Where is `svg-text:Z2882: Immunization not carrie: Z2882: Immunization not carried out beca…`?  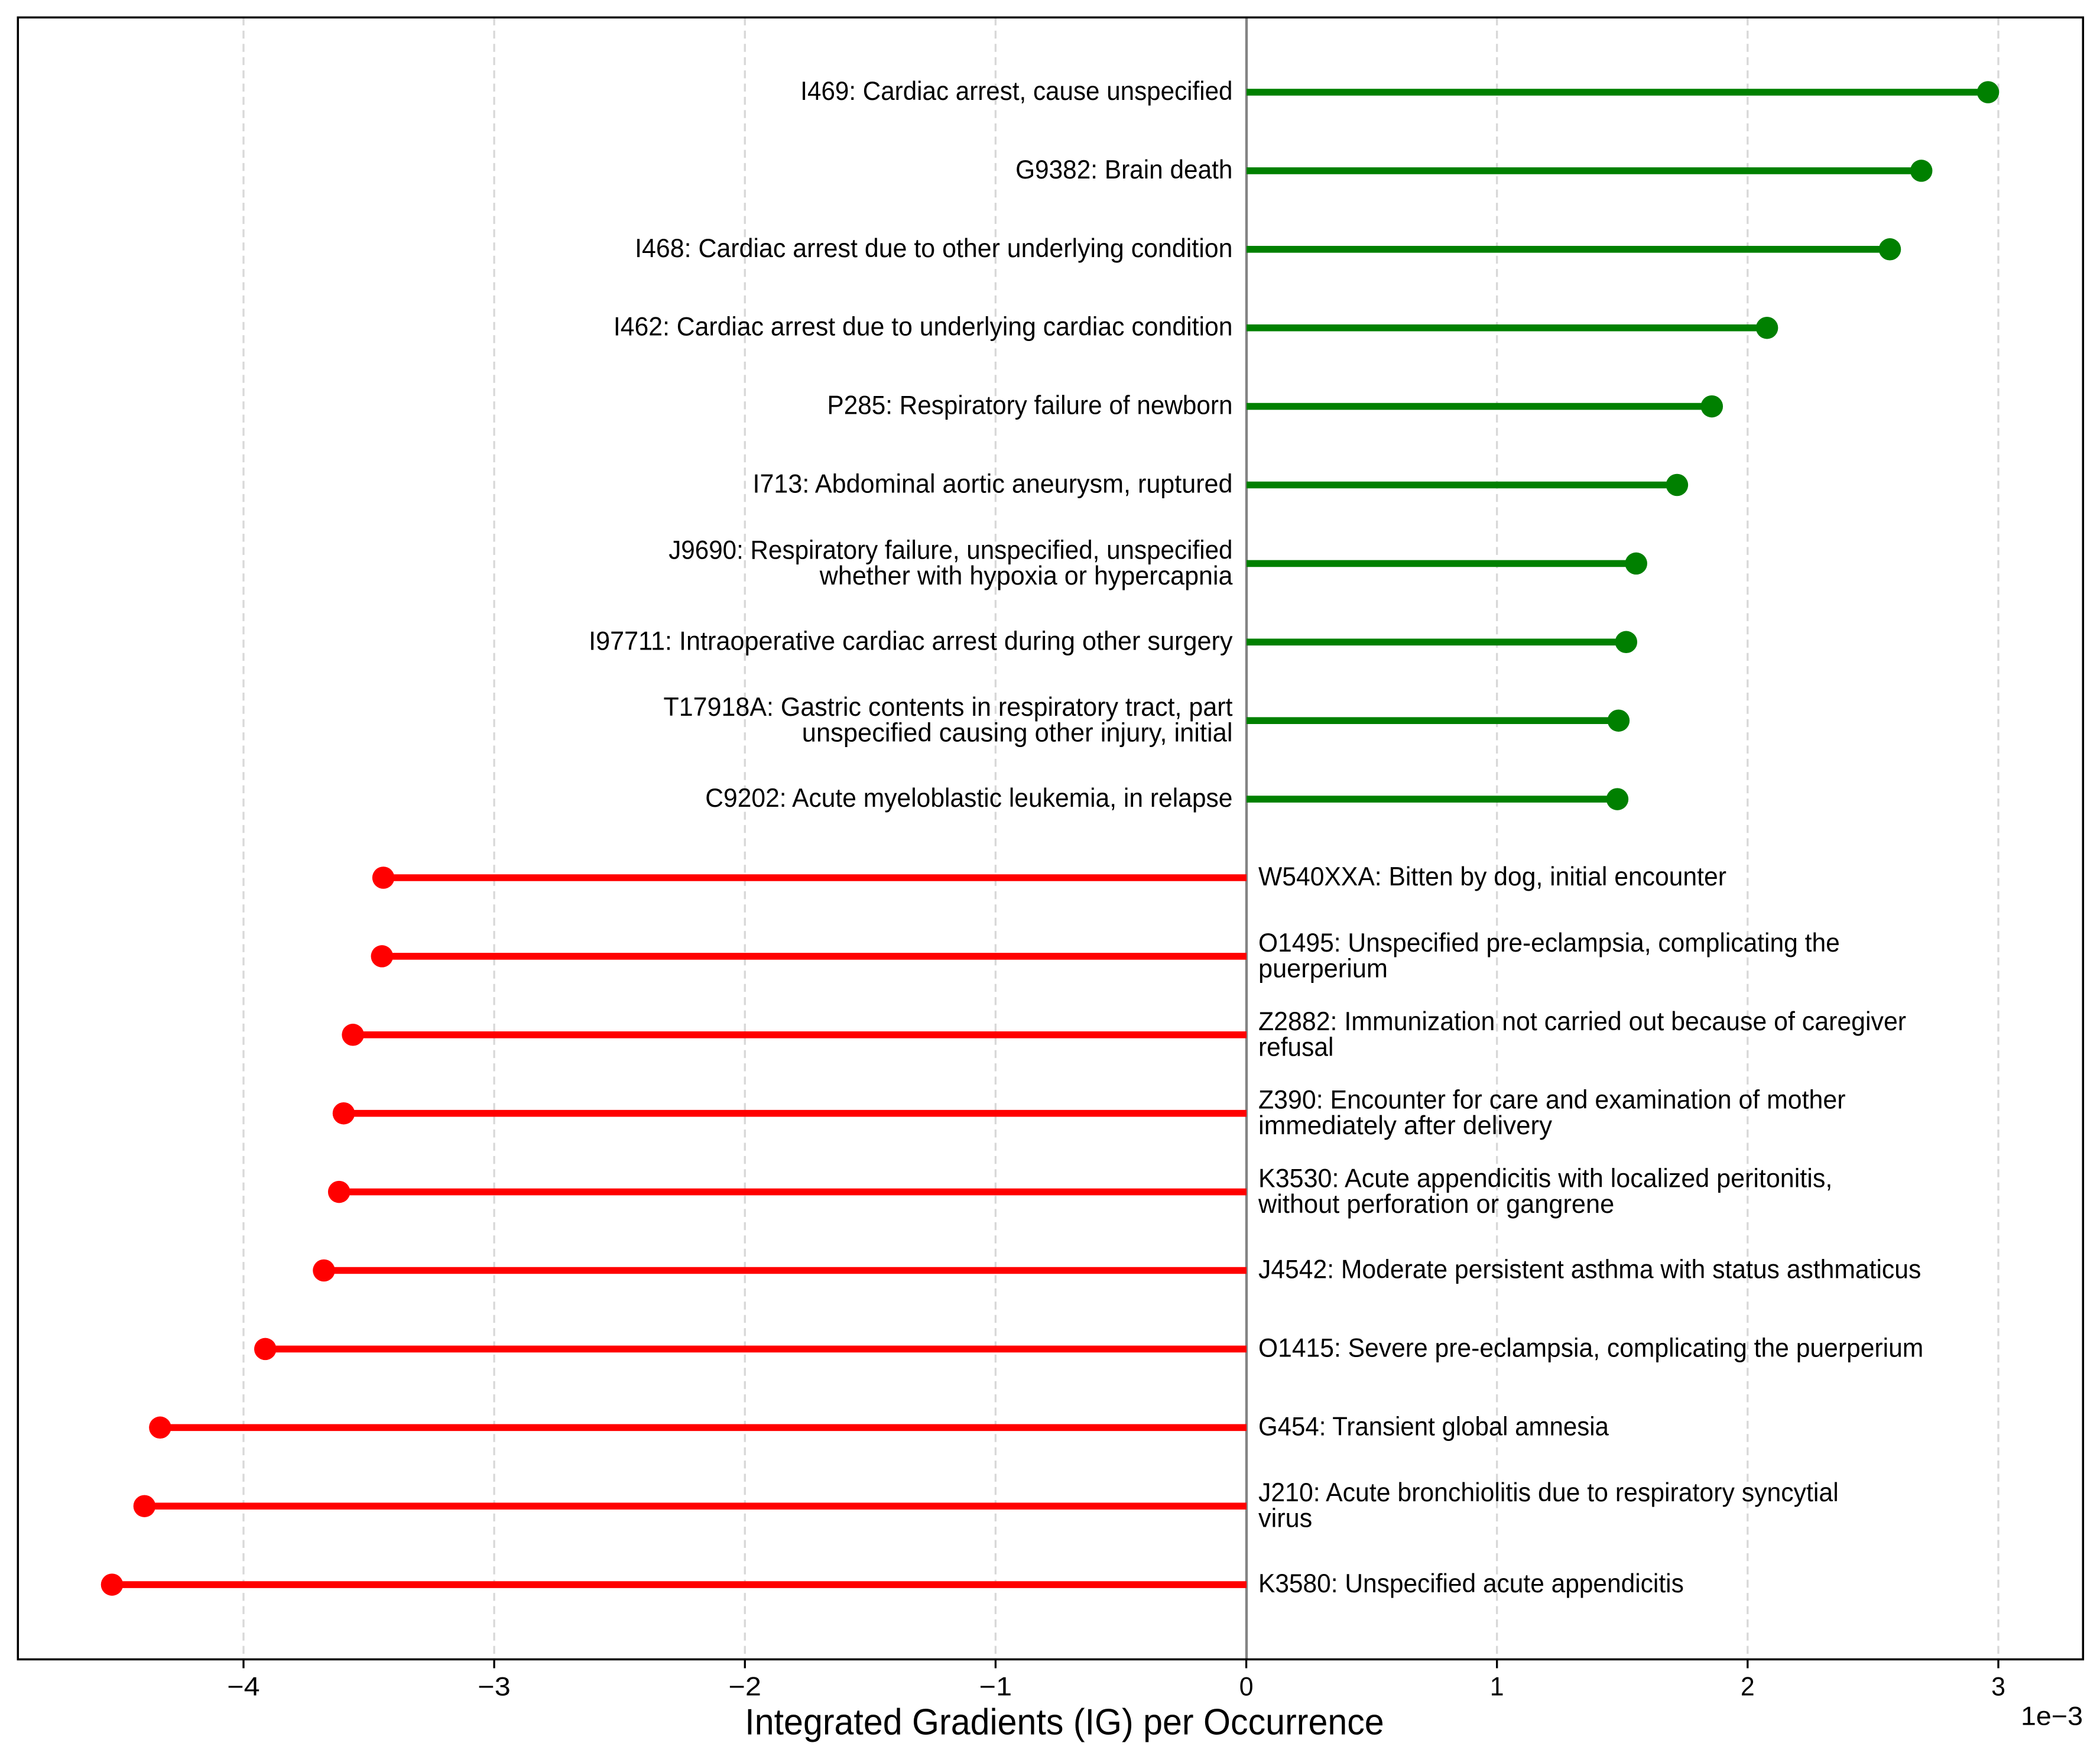
svg-text:Z2882: Immunization not carrie: Z2882: Immunization not carried out beca… is located at coordinates (1582, 1021).